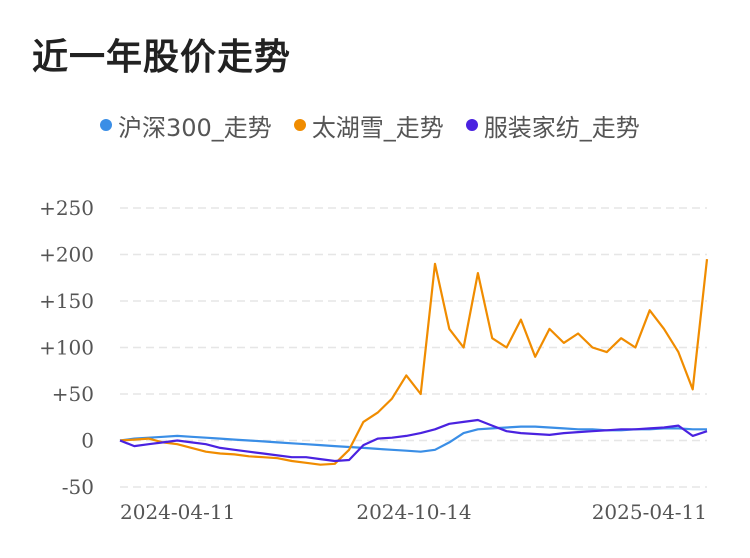 The width and height of the screenshot is (750, 558). I want to click on chart-title: 近一年股价走势, so click(162, 57).